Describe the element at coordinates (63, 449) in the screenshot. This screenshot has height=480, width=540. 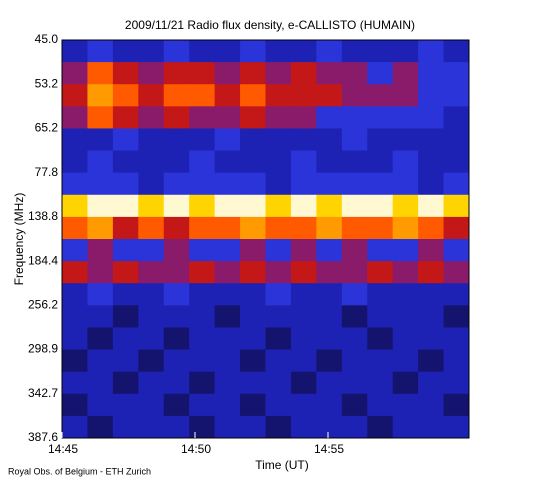
I see `x-tick-label: 14:45` at that location.